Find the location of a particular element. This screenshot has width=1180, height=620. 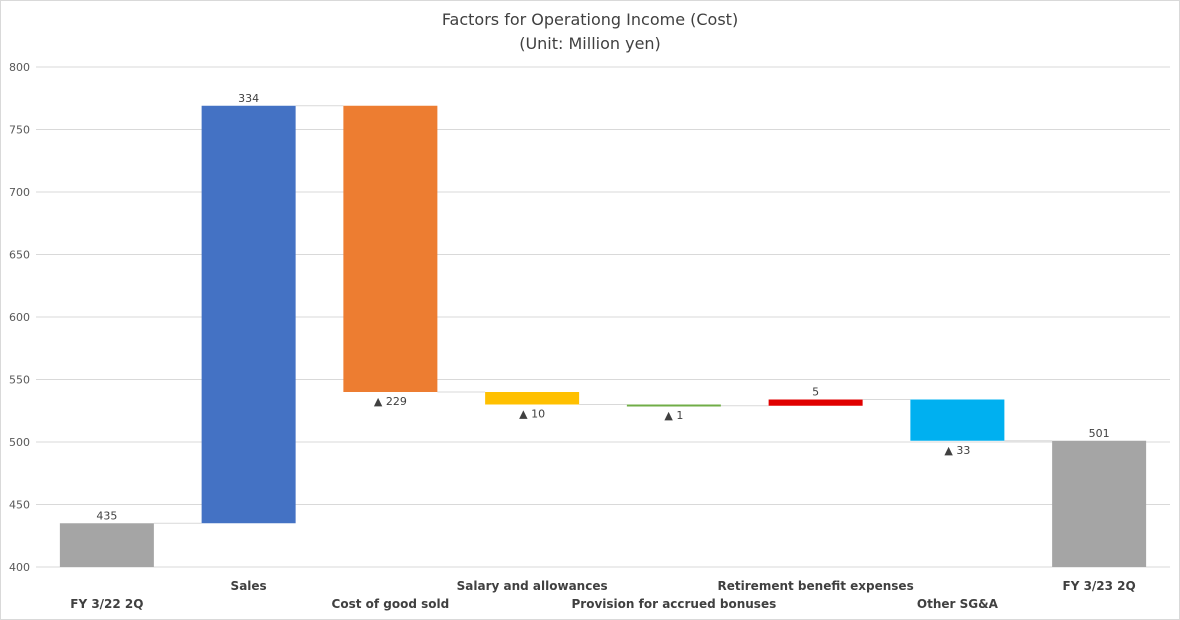

data-label: ▲ 33 is located at coordinates (957, 450).